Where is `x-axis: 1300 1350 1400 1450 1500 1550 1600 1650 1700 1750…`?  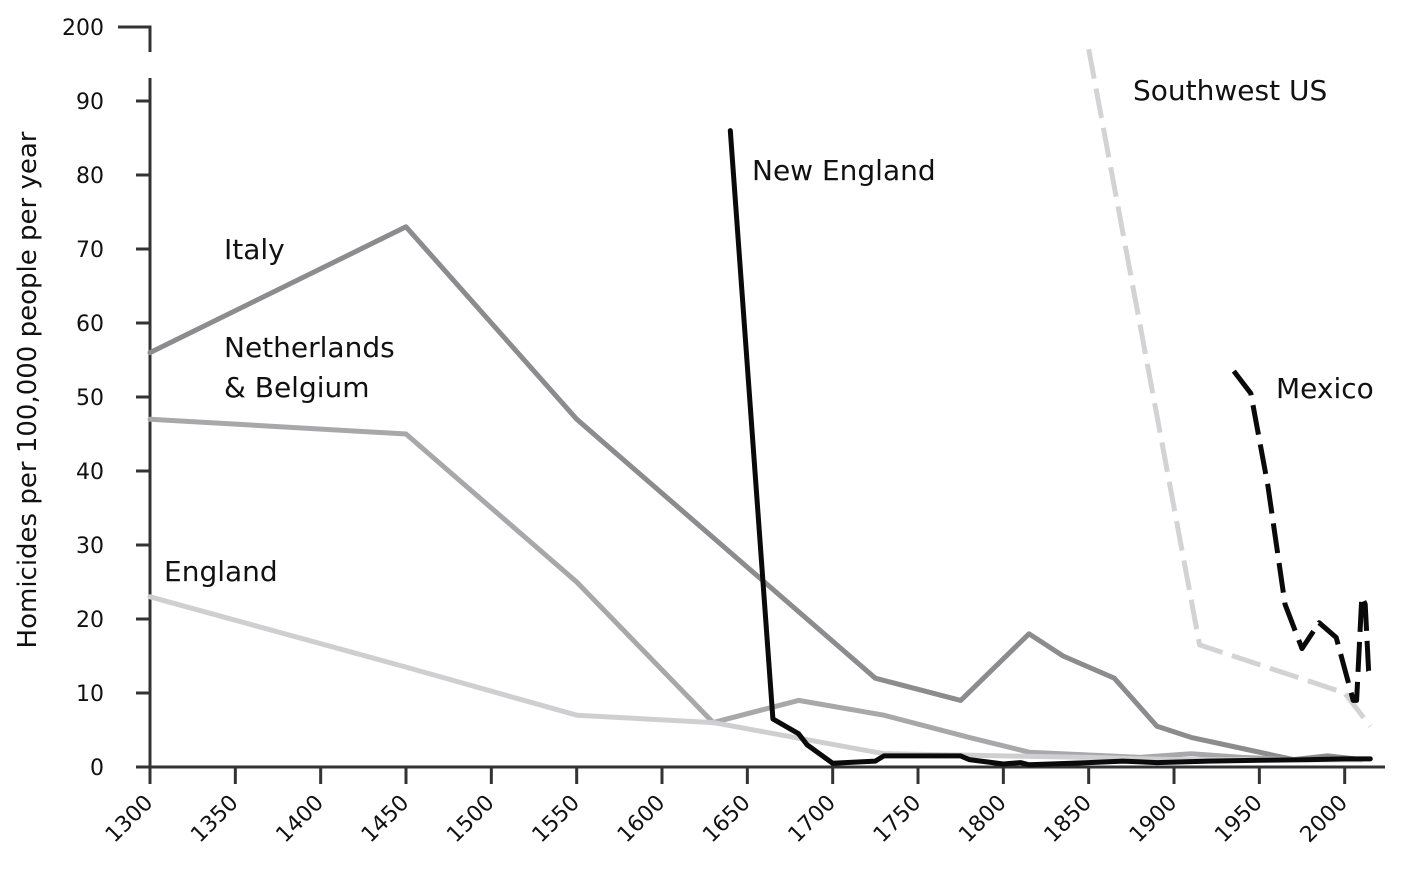
x-axis: 1300 1350 1400 1450 1500 1550 1600 1650 1700 1750… is located at coordinates (743, 806).